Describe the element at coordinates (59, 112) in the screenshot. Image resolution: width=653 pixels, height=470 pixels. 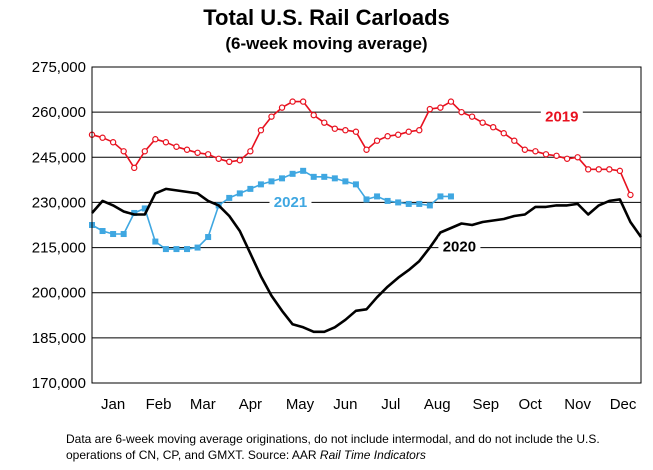
I see `y-tick-label: 260,000` at that location.